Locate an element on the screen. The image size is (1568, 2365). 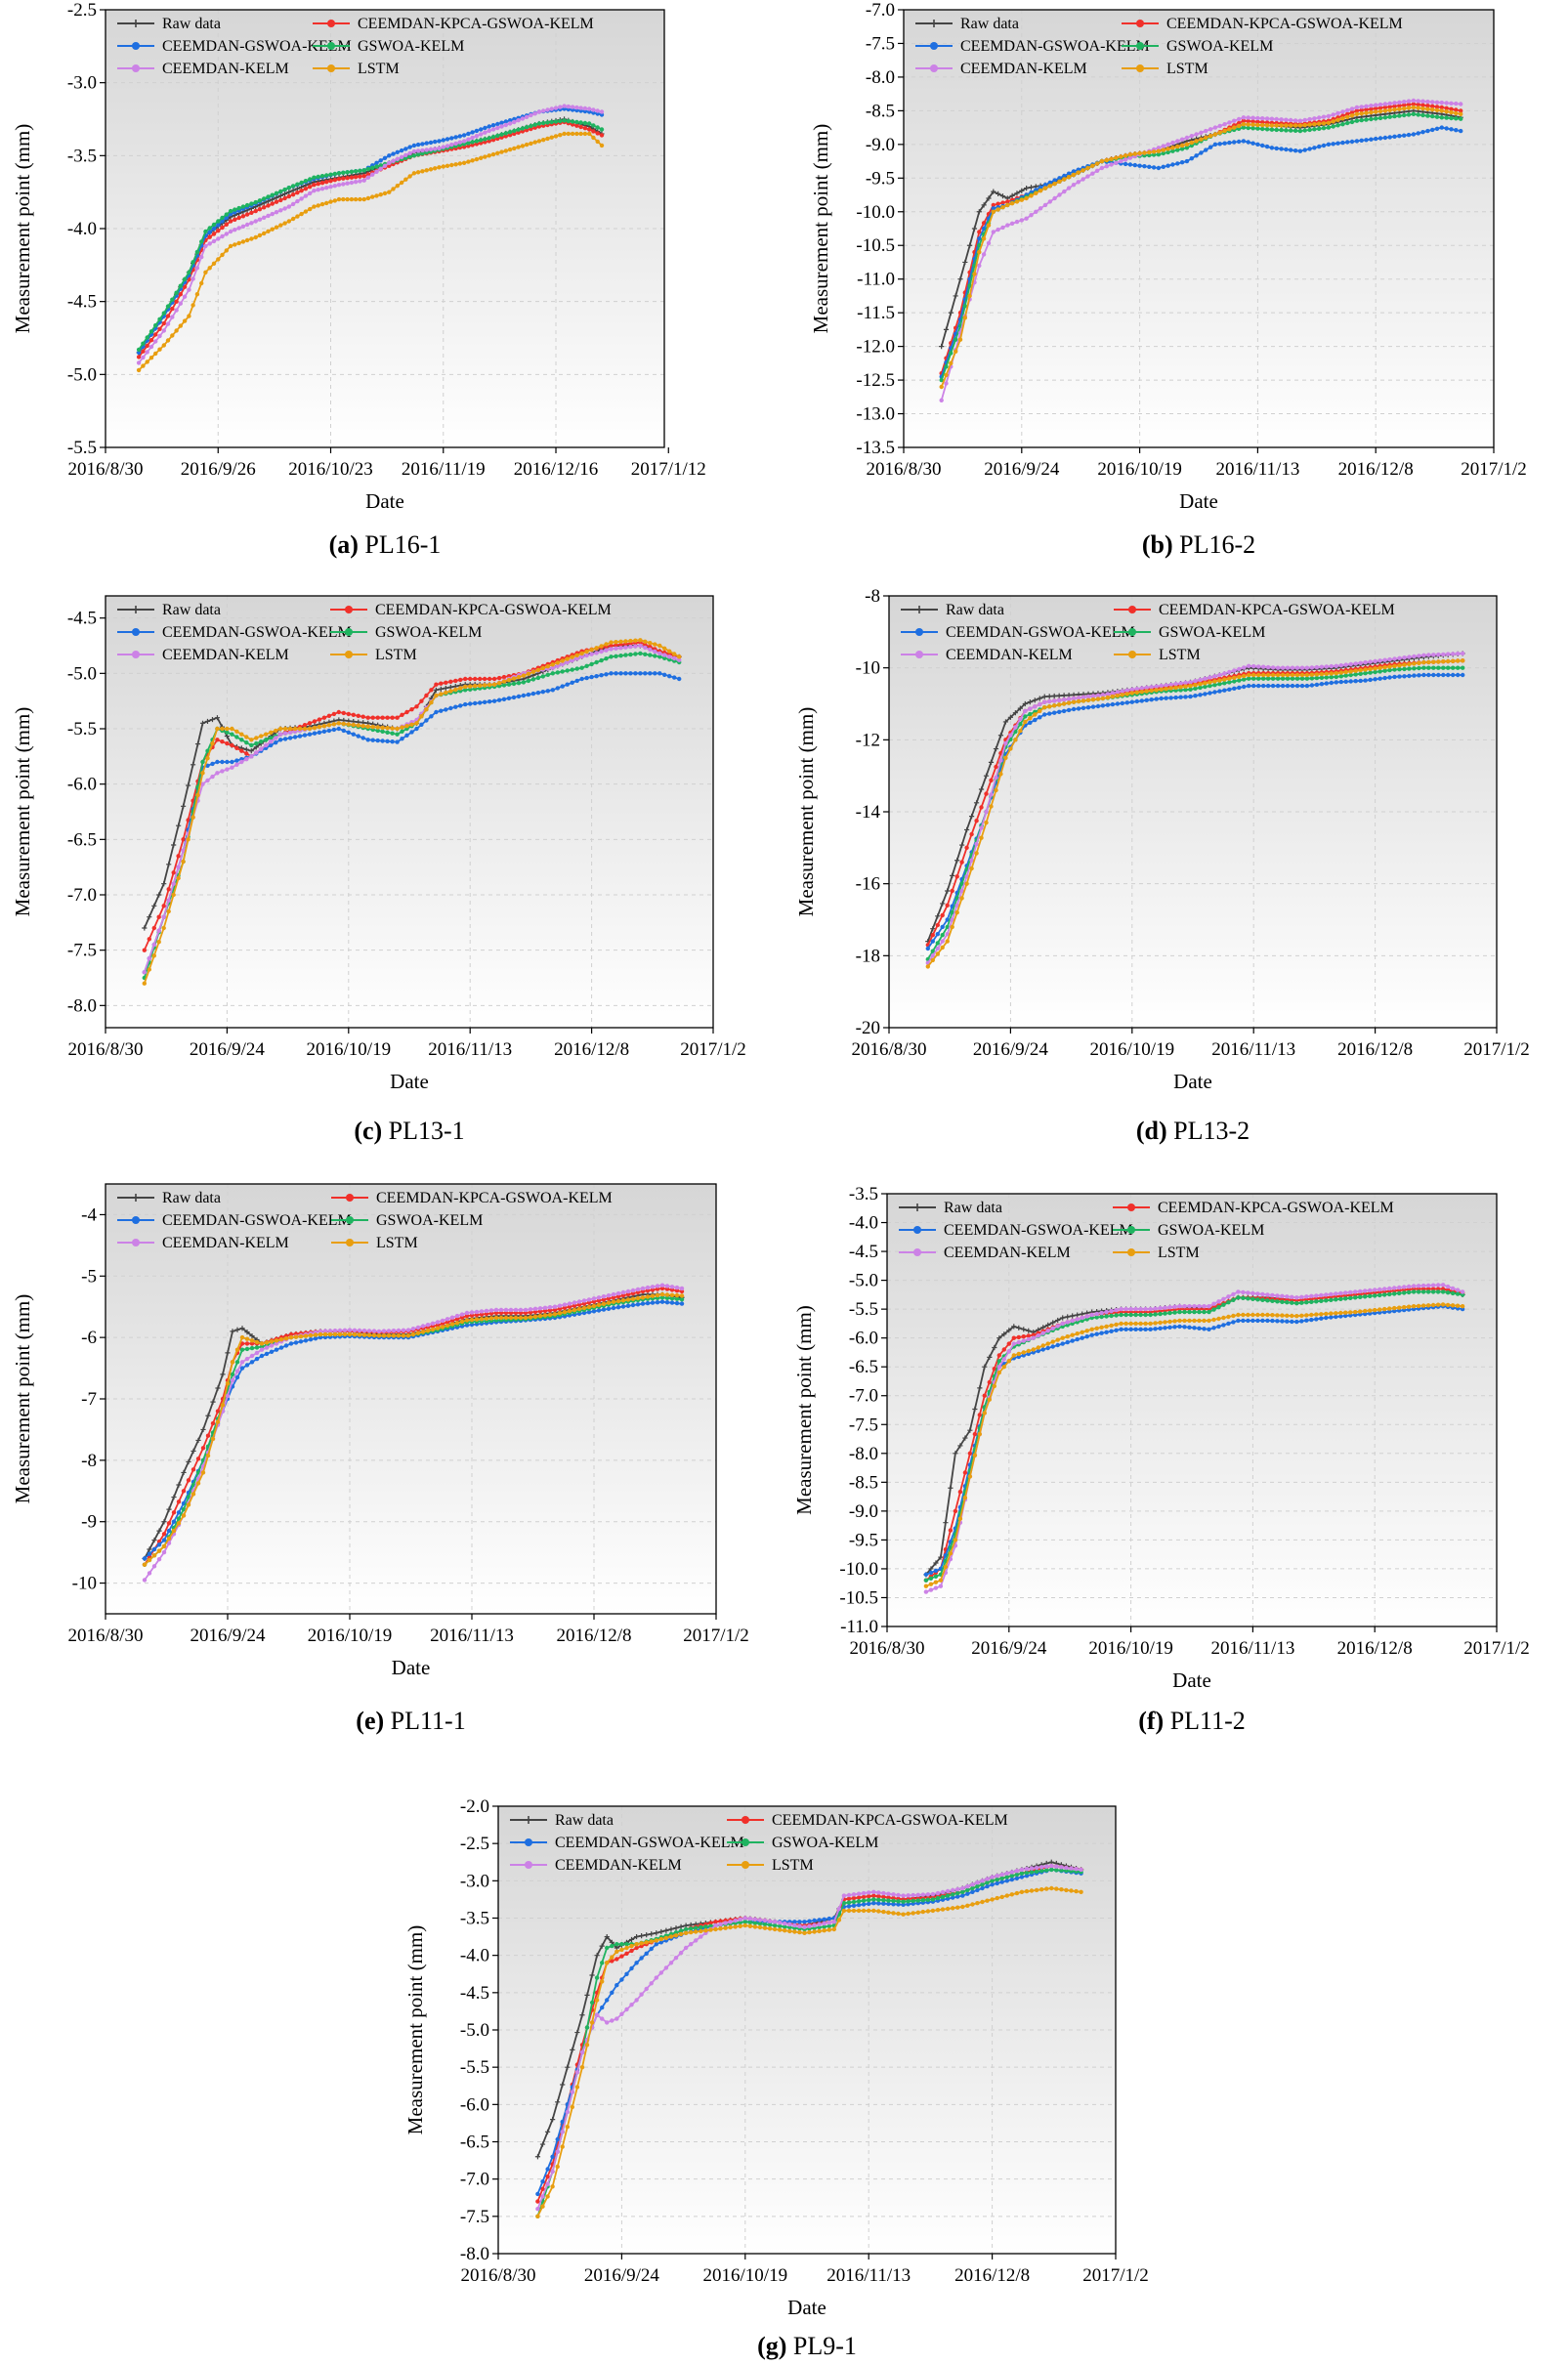
legend-item: Raw data is located at coordinates (169, 610).